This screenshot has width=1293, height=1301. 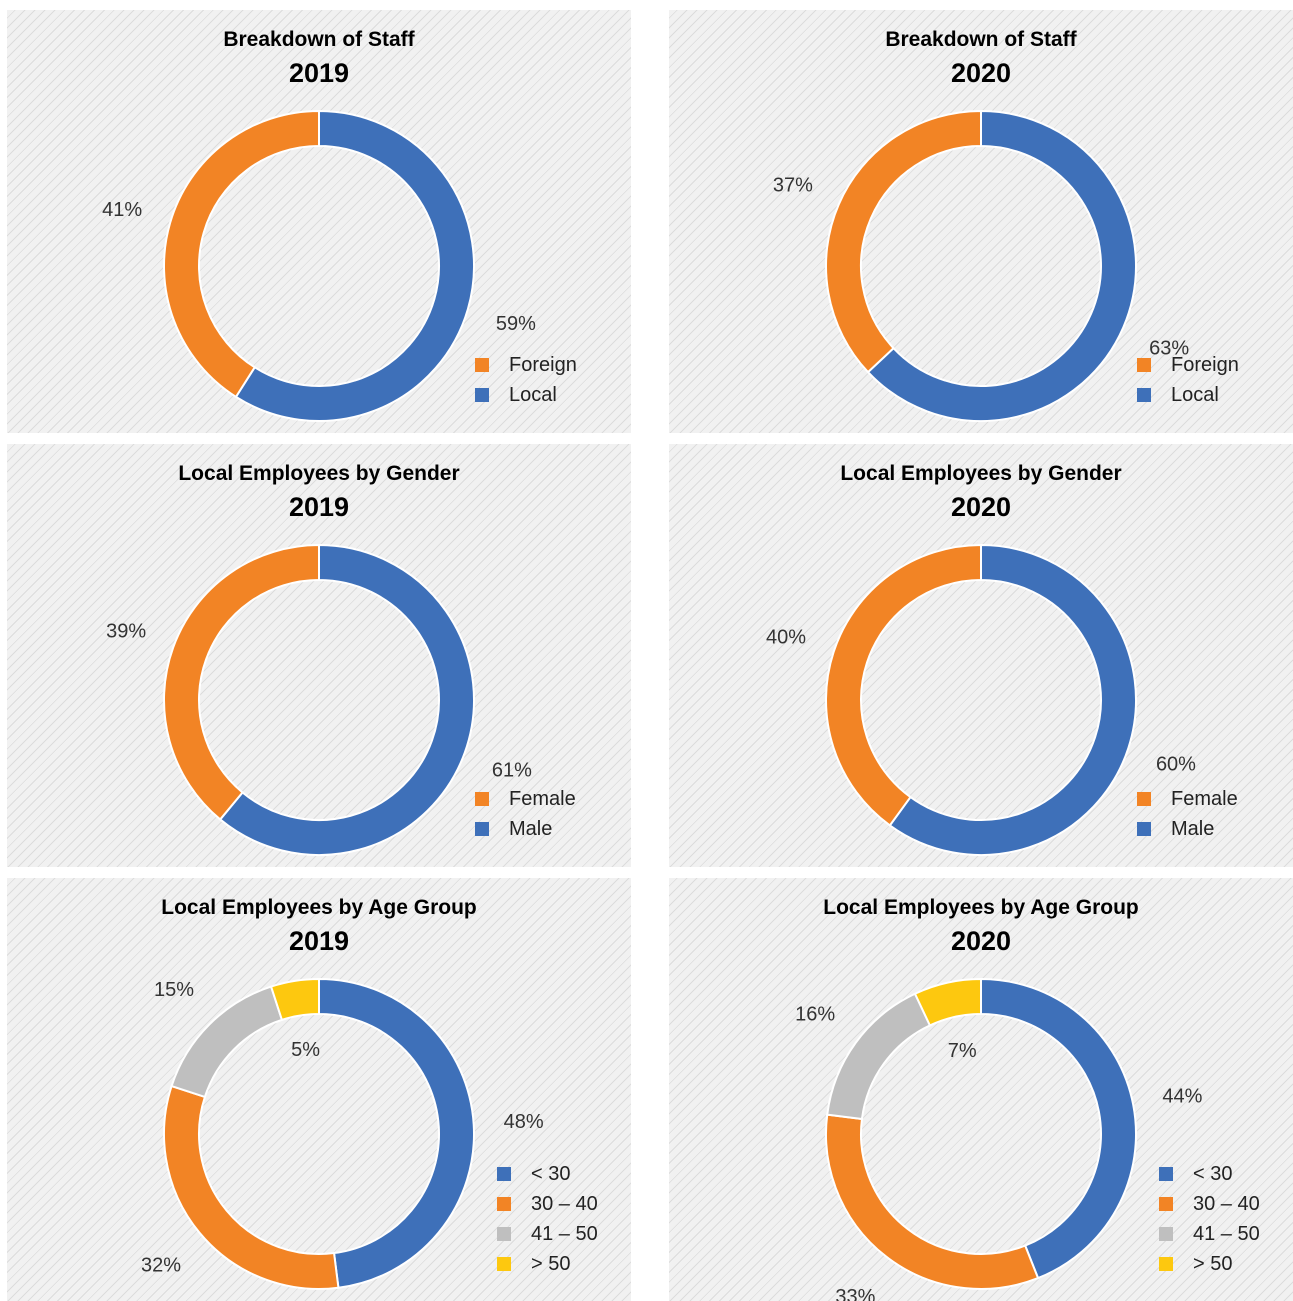 I want to click on data-label-local: 59%, so click(x=516, y=324).